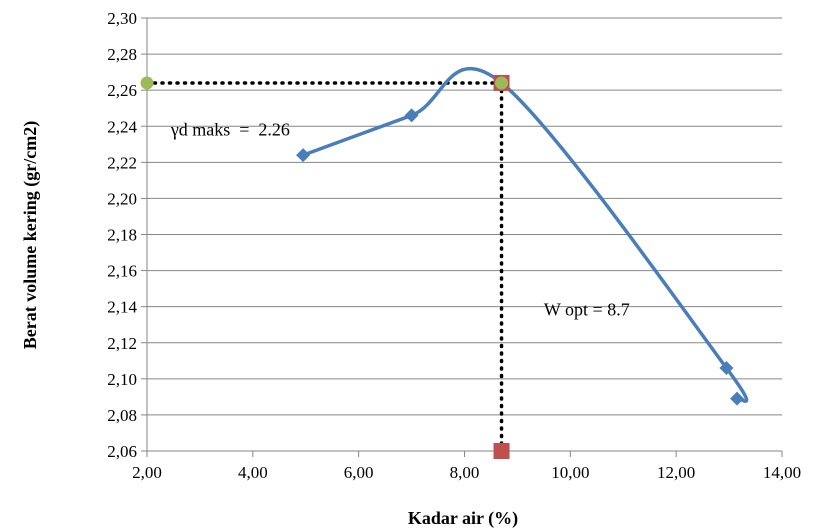  I want to click on y-tick-label: 2,16, so click(122, 271).